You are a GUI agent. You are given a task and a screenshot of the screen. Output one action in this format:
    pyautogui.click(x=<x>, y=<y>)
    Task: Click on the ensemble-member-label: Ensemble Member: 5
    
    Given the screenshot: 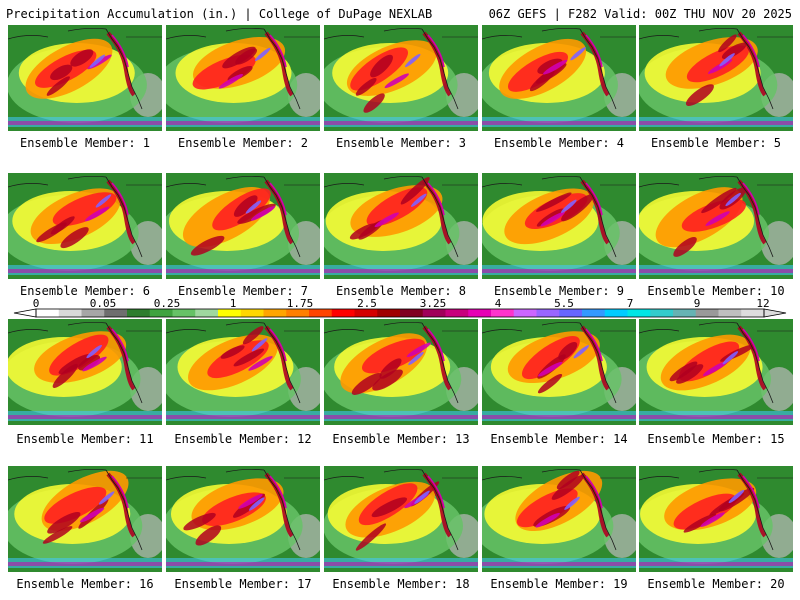 What is the action you would take?
    pyautogui.click(x=716, y=143)
    